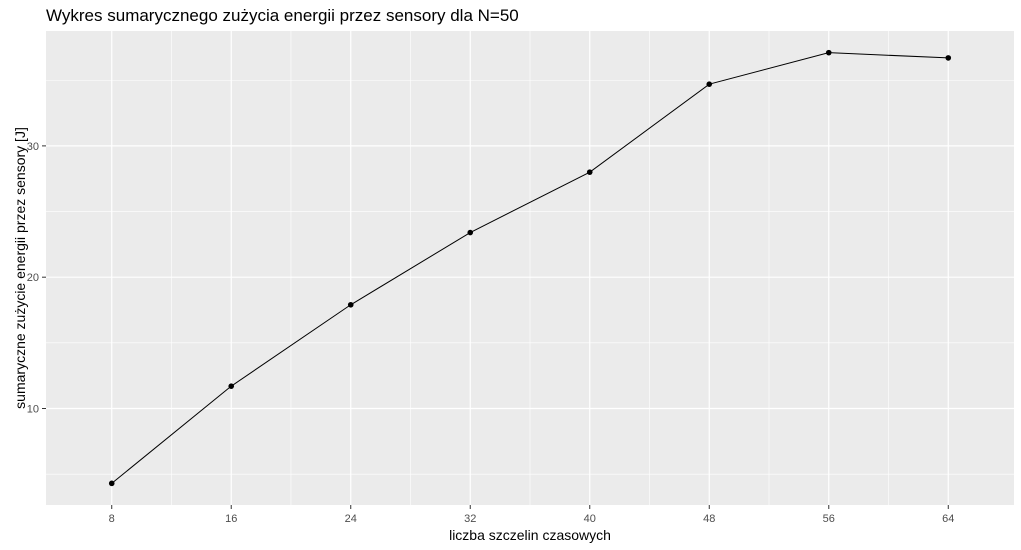 The image size is (1021, 550). I want to click on y-tick-label: 30, so click(33, 147).